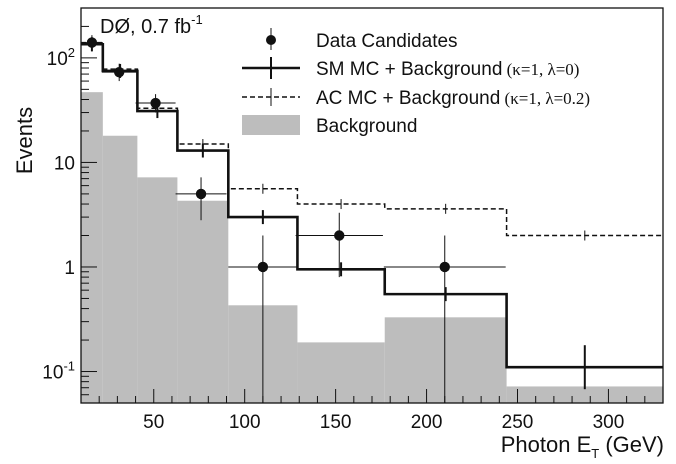 This screenshot has height=464, width=676. I want to click on y-tick-label: 10², so click(61, 57).